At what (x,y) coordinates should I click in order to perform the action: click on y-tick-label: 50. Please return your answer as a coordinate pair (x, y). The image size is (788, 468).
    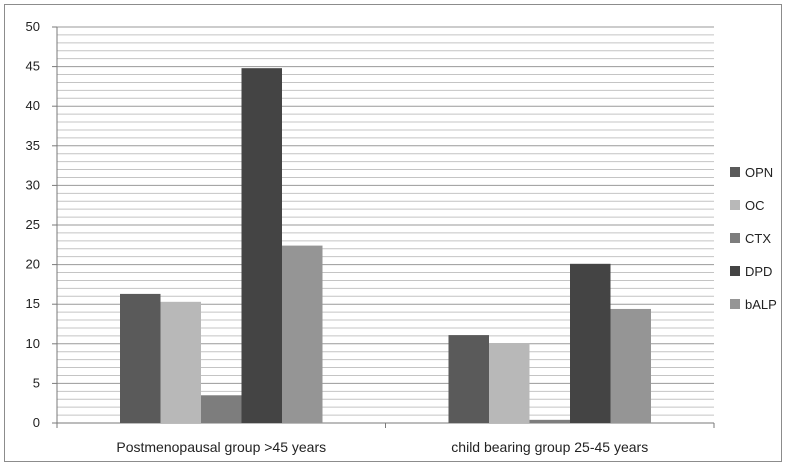
    Looking at the image, I should click on (33, 26).